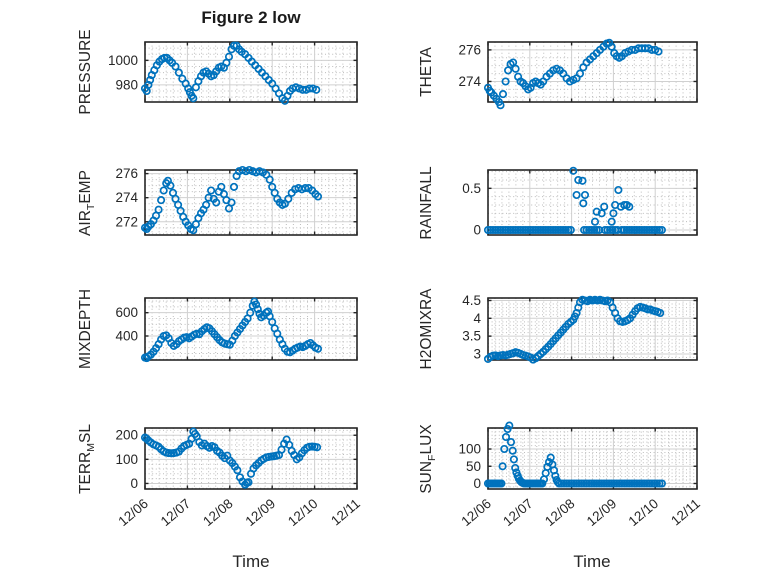 Image resolution: width=778 pixels, height=583 pixels. I want to click on subplot-PRESSURE: 980 1000, so click(233, 73).